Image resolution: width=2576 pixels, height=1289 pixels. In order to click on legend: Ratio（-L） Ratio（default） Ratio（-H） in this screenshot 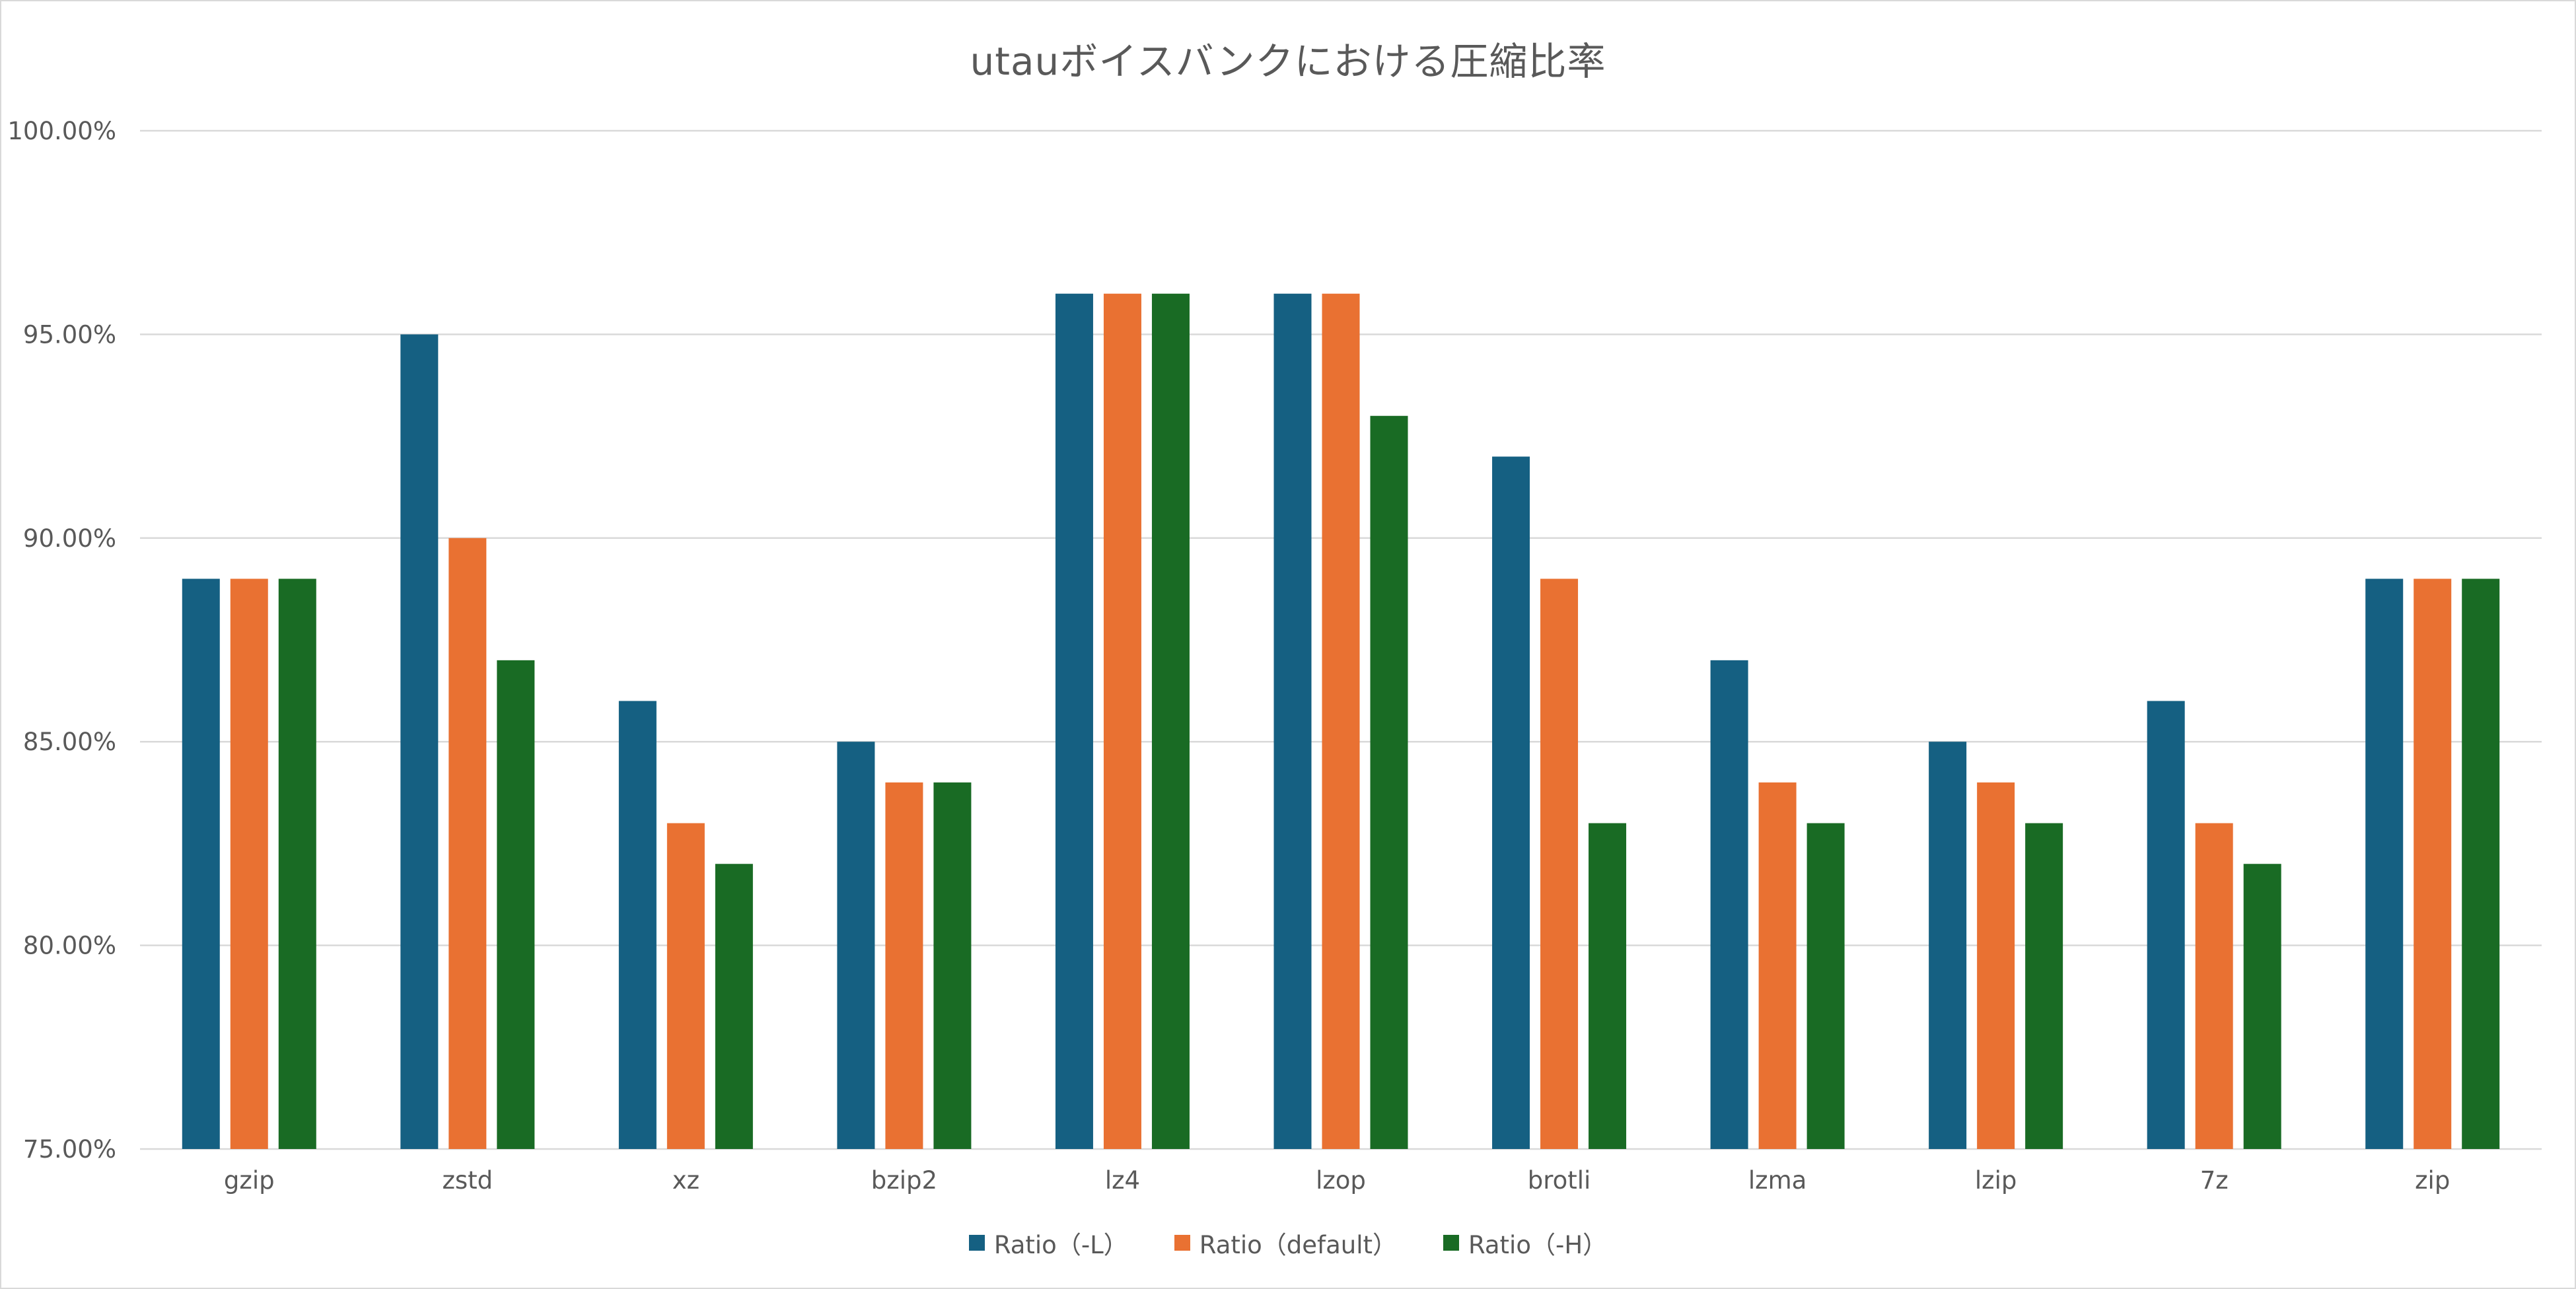, I will do `click(1288, 1243)`.